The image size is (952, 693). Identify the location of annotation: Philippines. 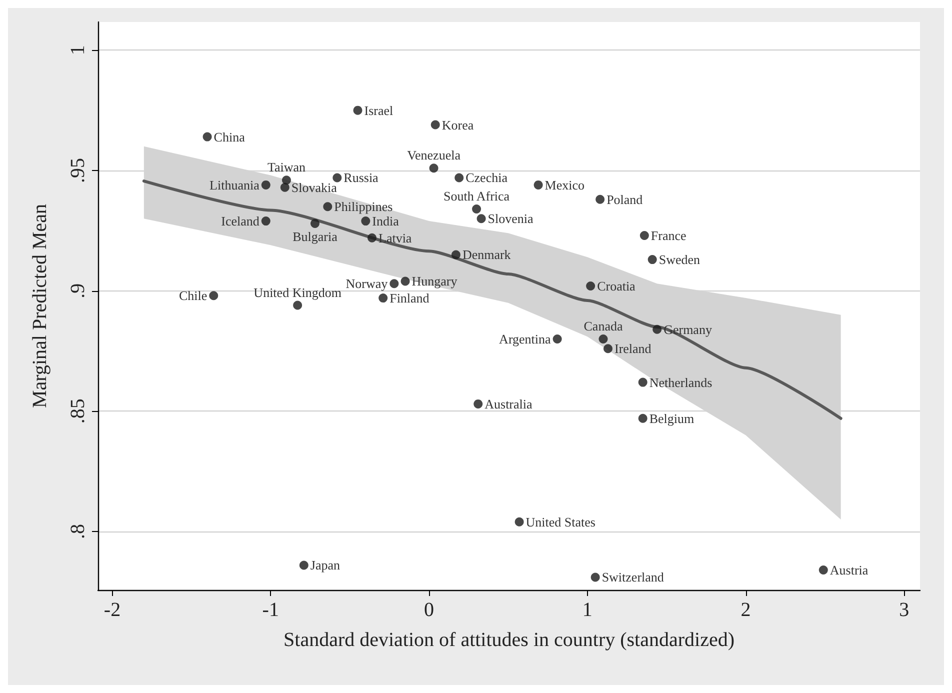
(363, 206).